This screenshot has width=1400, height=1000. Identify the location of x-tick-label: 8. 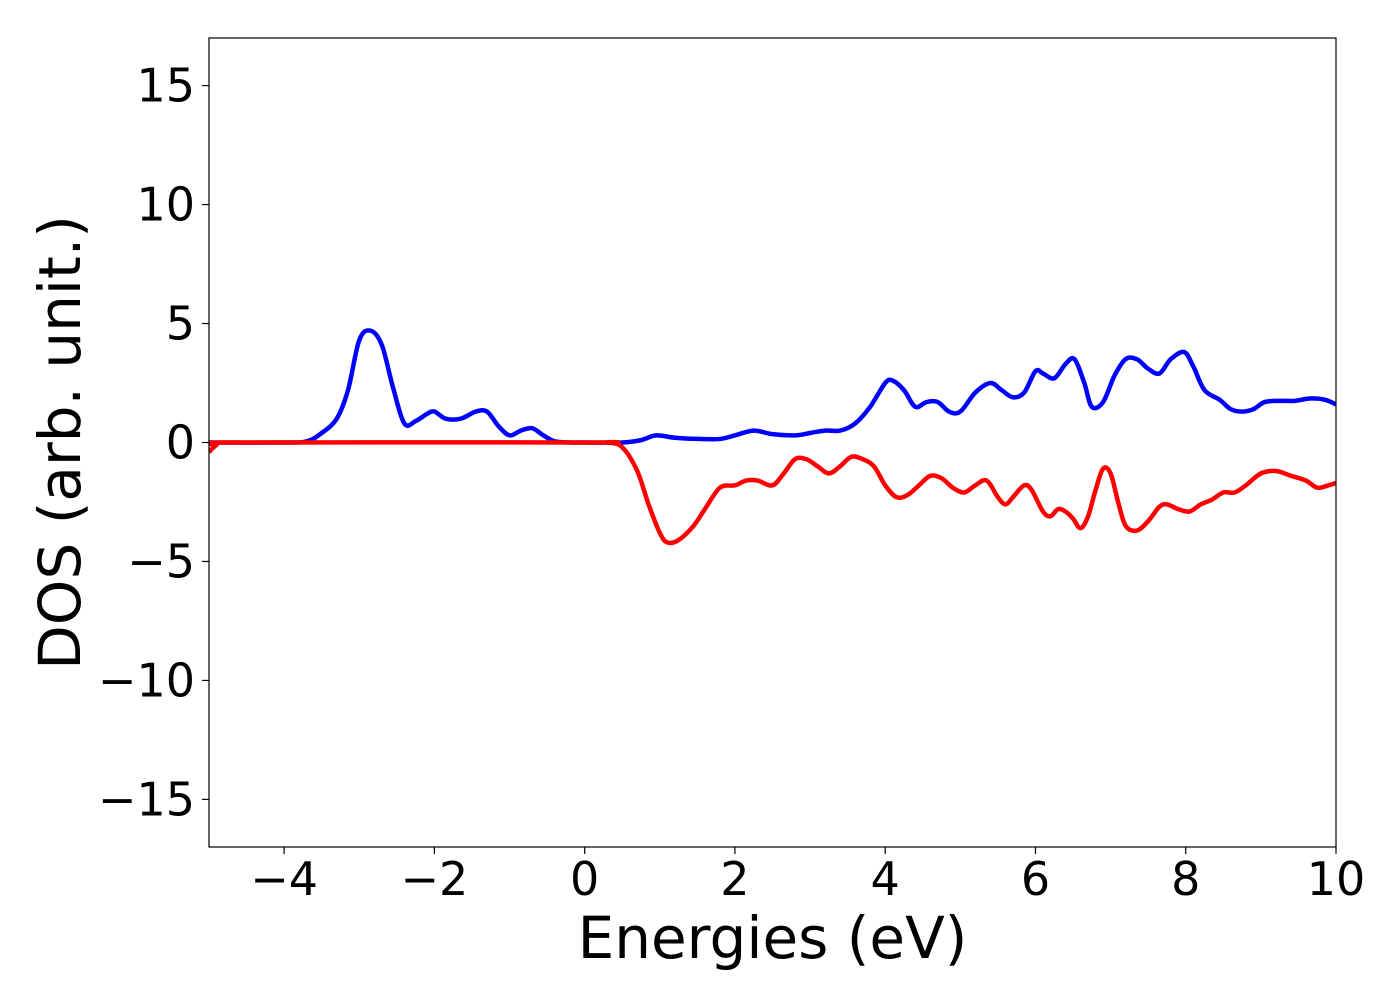
(1185, 879).